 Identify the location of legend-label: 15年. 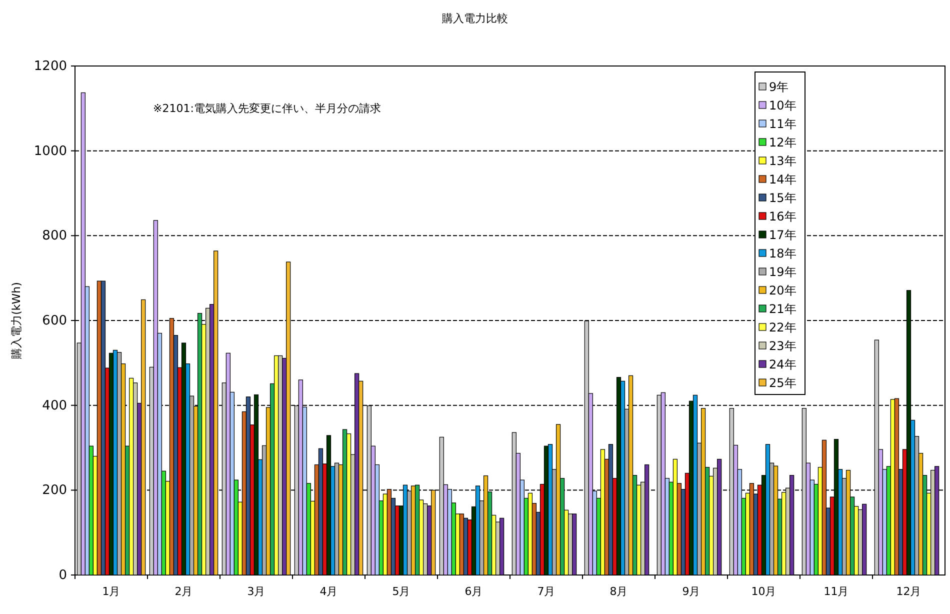
(782, 198).